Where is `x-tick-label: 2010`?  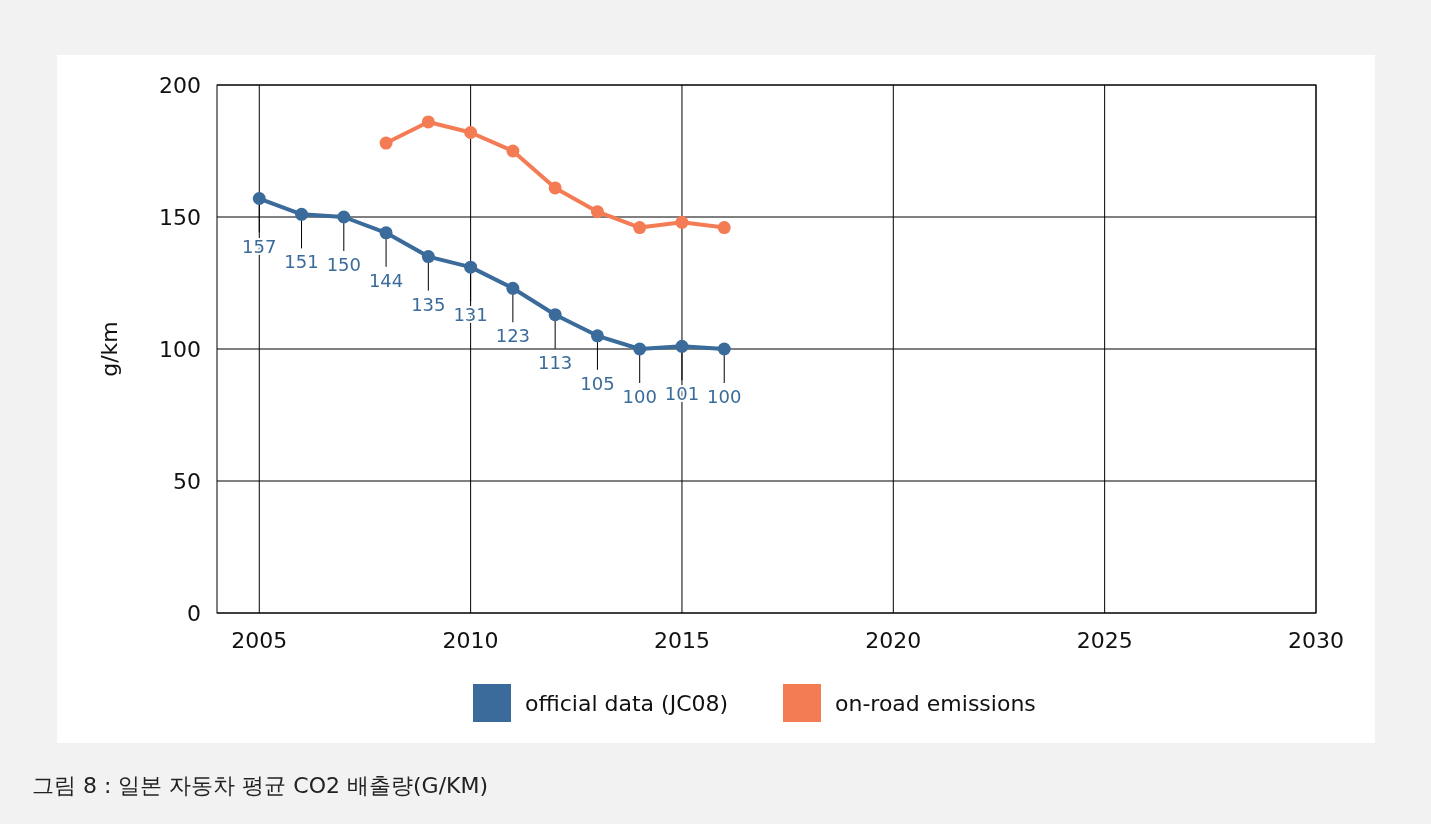 x-tick-label: 2010 is located at coordinates (470, 640).